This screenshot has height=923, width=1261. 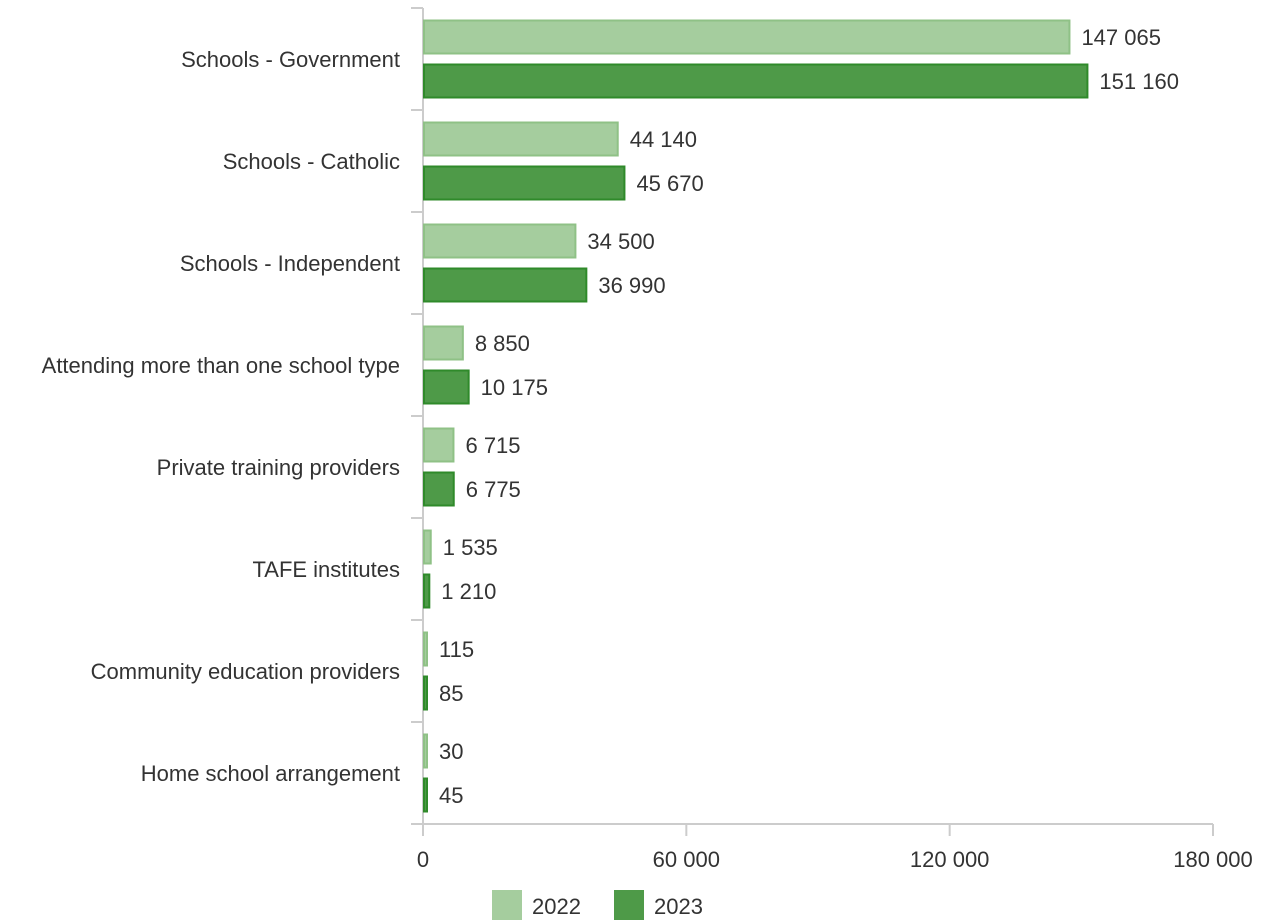 What do you see at coordinates (493, 489) in the screenshot?
I see `data-label: 6 775` at bounding box center [493, 489].